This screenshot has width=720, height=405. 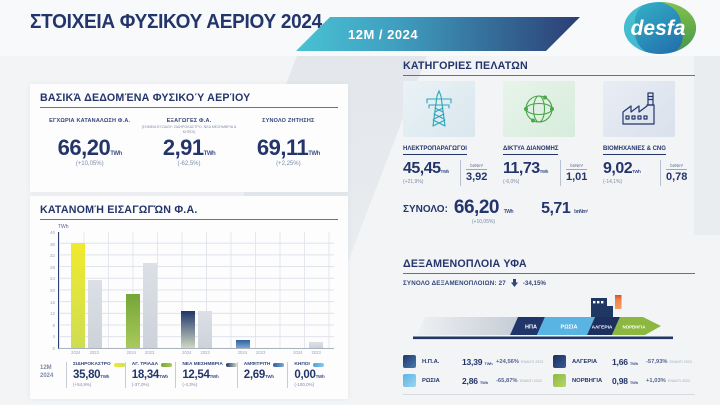 I want to click on categories-total-row: ΣΥΝΟΛΟ: 66,20 TWh (+10,05%) 5,71 bnNm³, so click(x=549, y=211).